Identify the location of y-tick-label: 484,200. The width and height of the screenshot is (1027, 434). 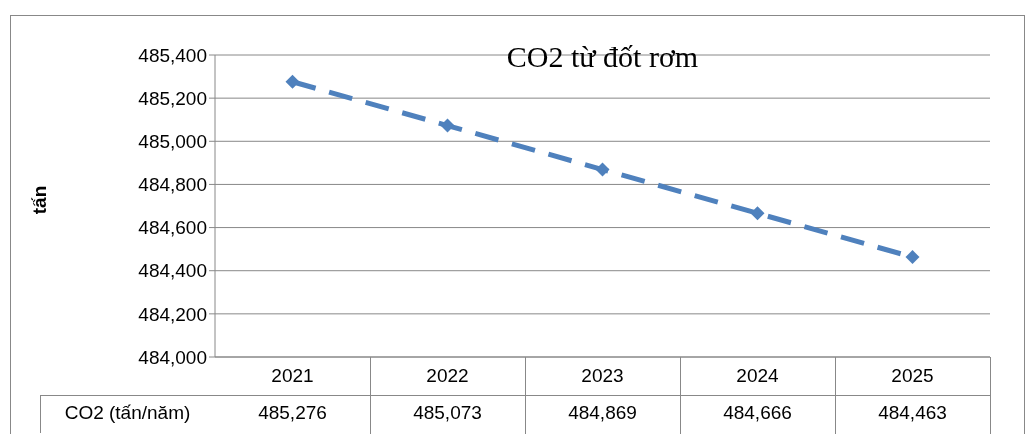
(172, 314).